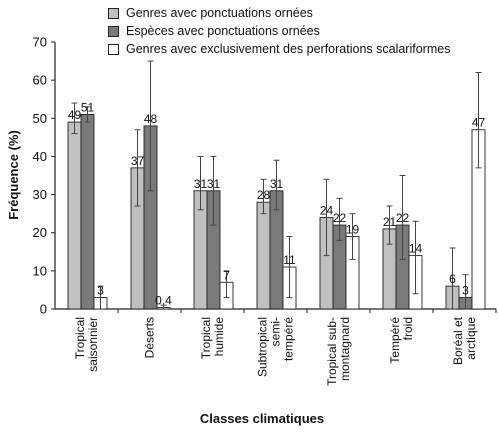 This screenshot has width=499, height=433. Describe the element at coordinates (276, 347) in the screenshot. I see `x-tick-label-group: Subtropical semi-tempéré` at that location.